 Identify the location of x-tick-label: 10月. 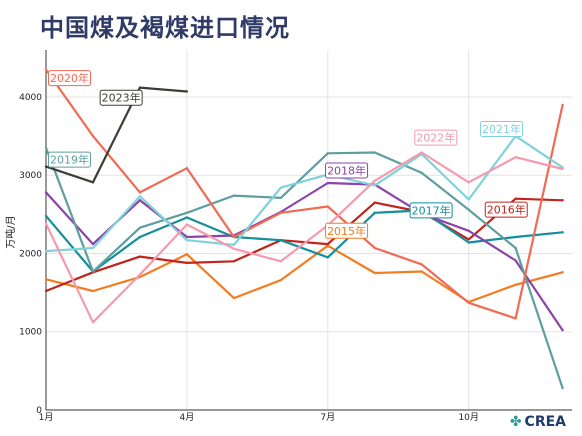
(468, 417).